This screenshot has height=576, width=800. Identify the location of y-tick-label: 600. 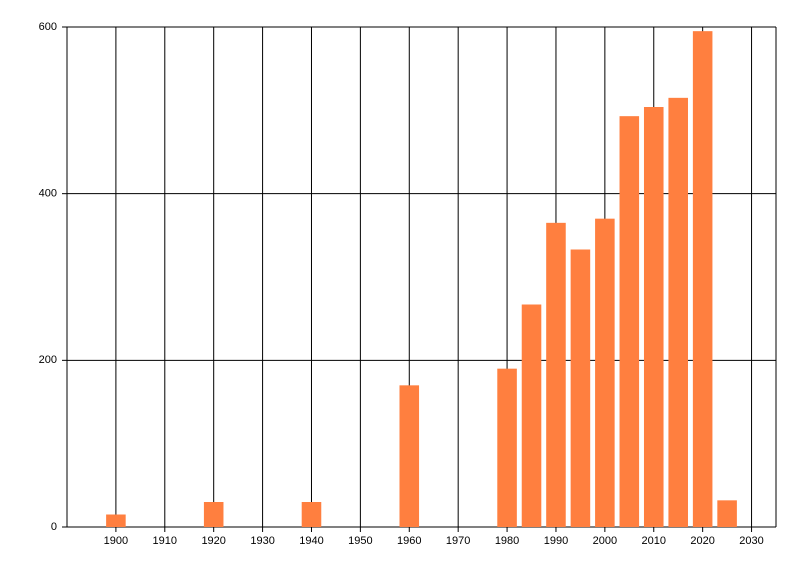
(48, 27).